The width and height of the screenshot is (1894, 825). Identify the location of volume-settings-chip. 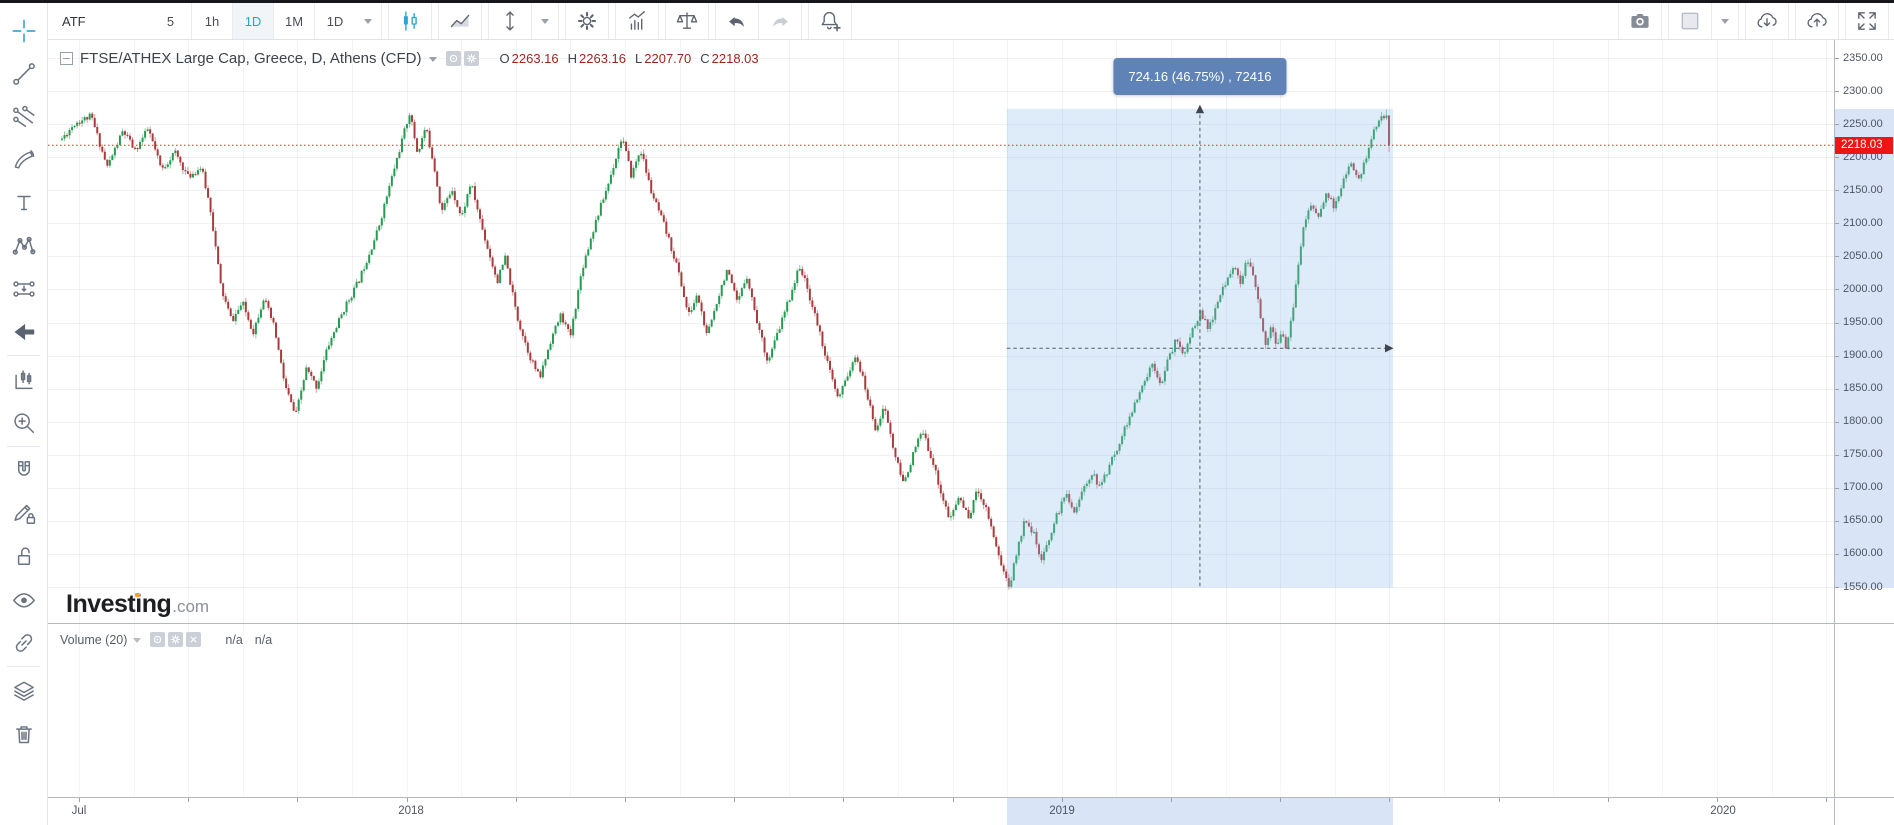
(176, 639).